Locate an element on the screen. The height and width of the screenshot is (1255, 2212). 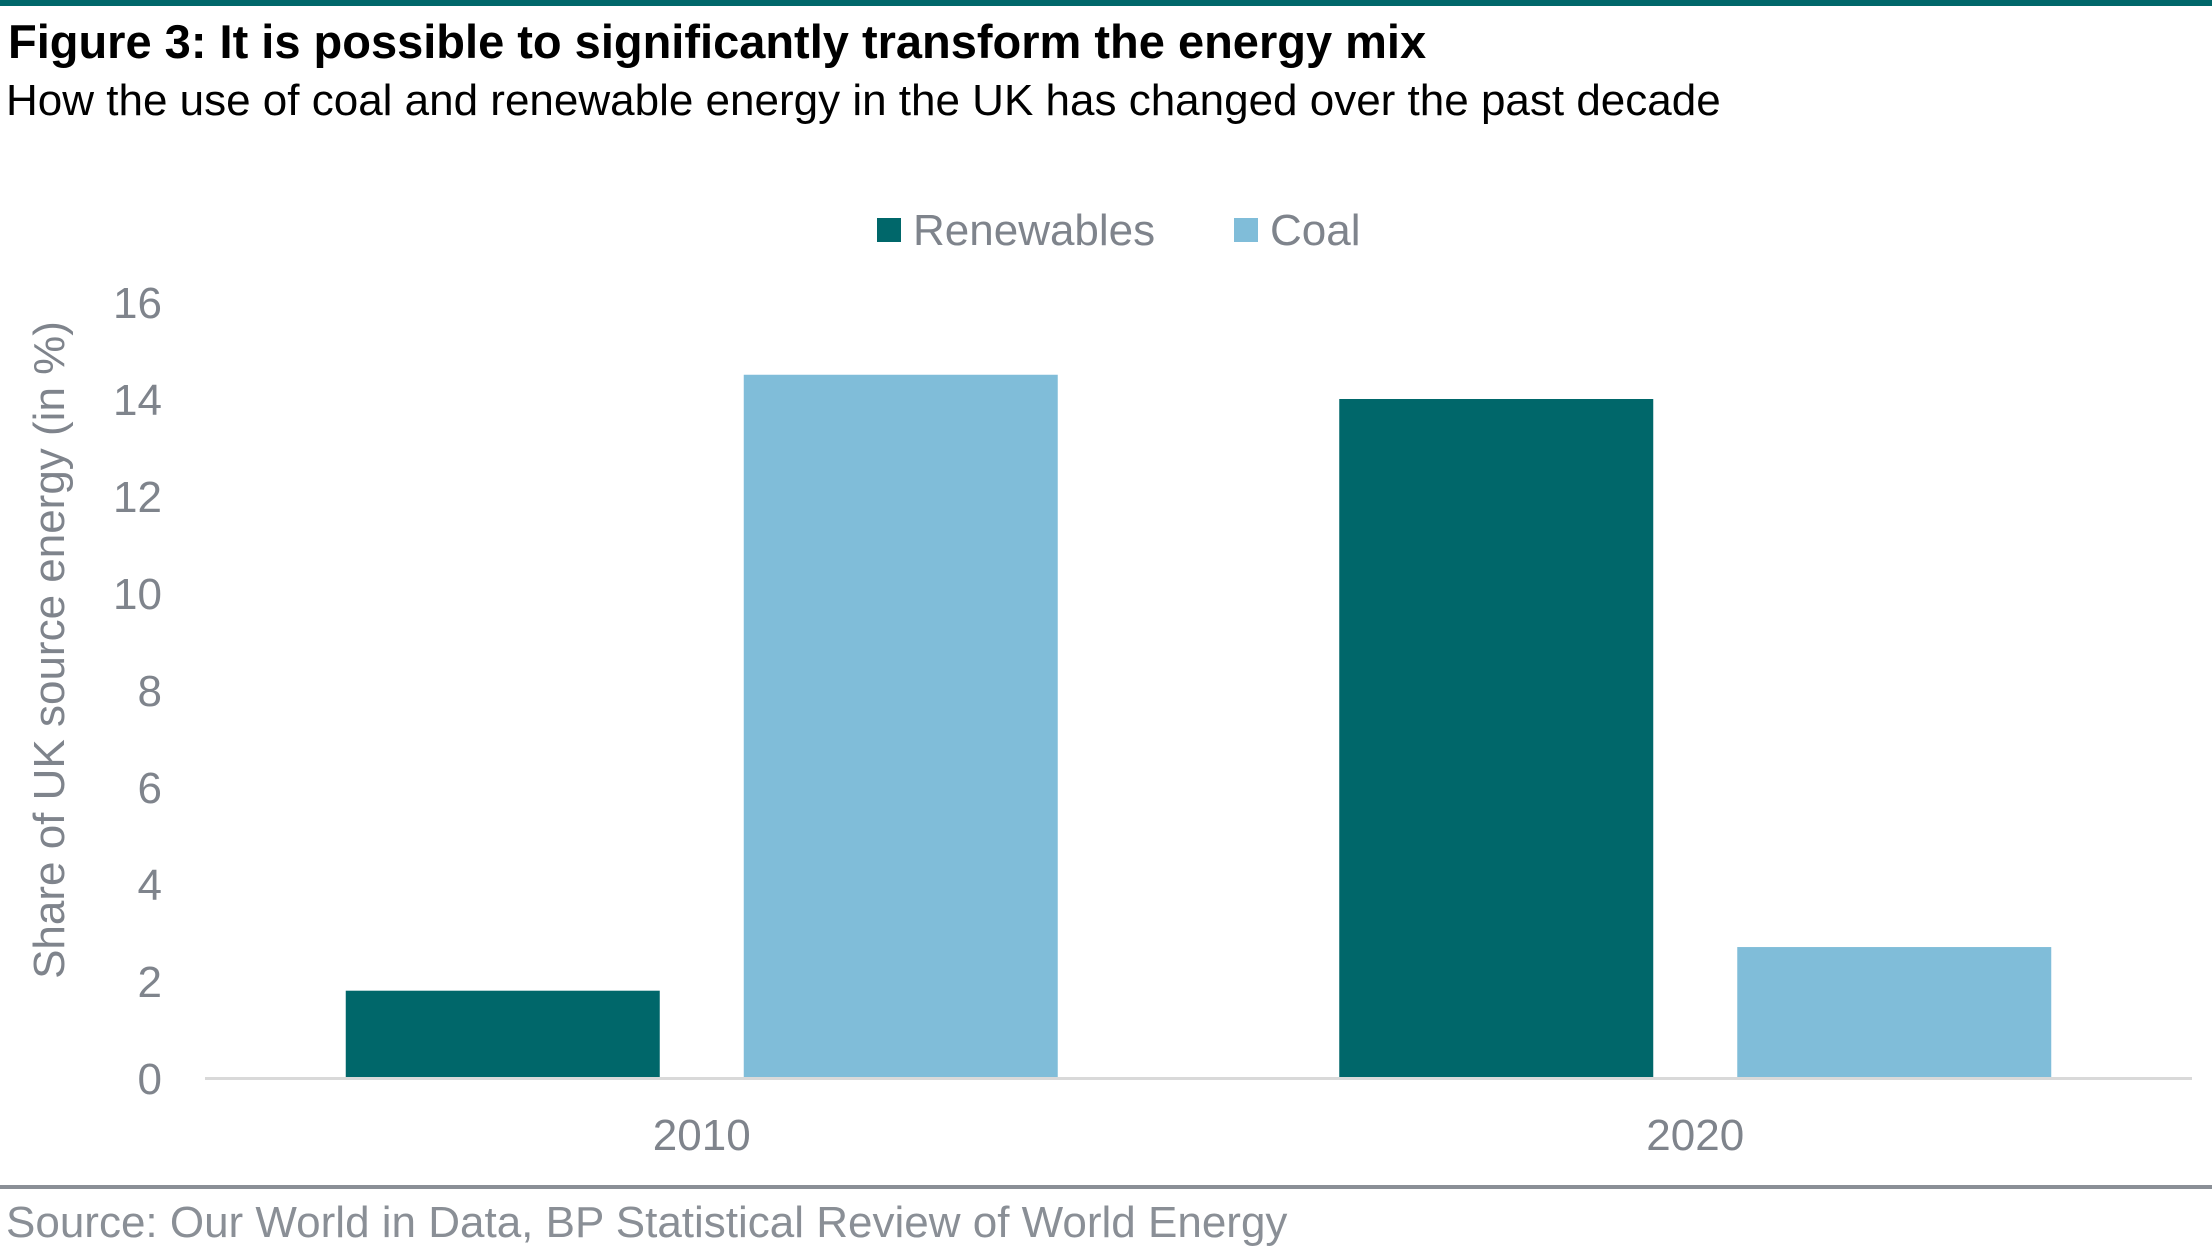
y-tick-label: 2 is located at coordinates (150, 982).